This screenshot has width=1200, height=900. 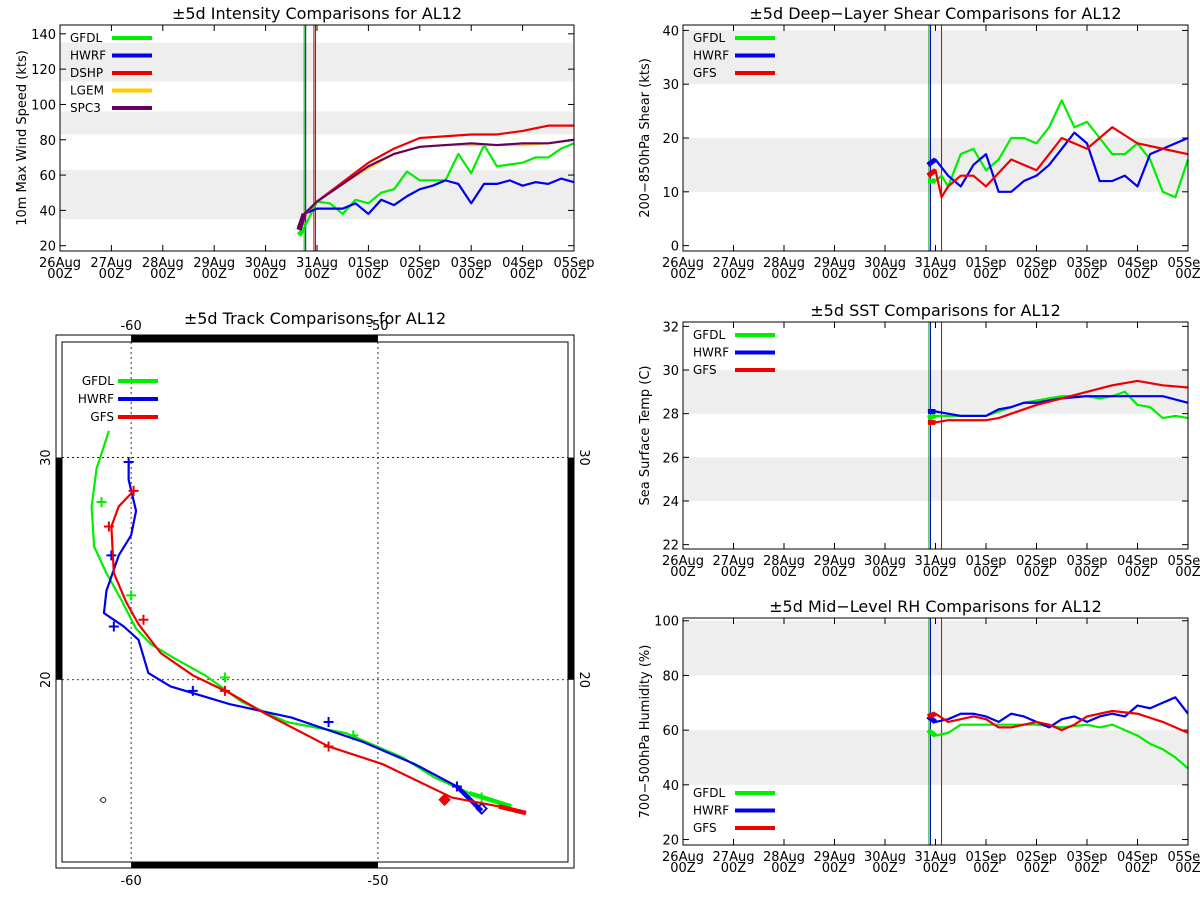 I want to click on x-tick-label: 03Sep, so click(x=471, y=263).